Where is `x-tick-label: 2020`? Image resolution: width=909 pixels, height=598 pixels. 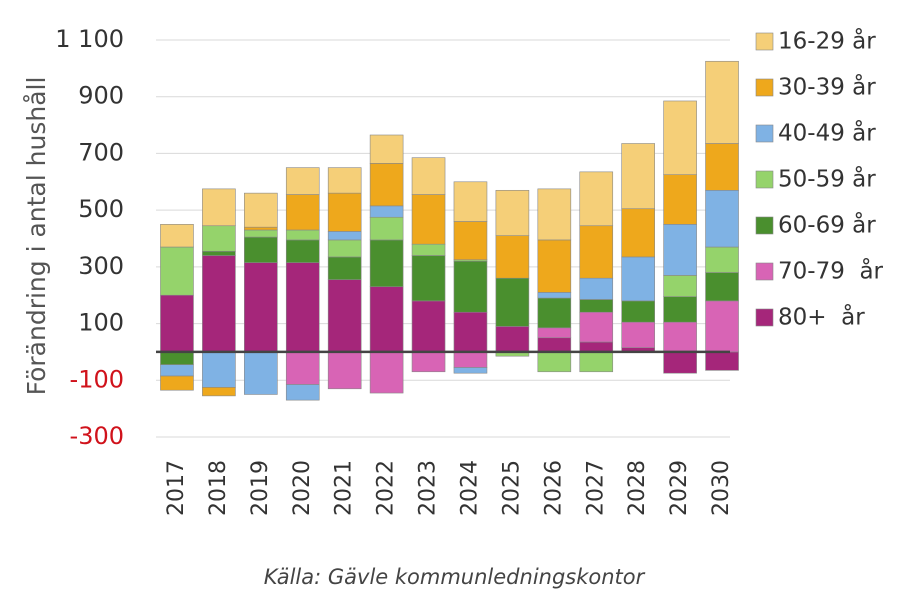
x-tick-label: 2020 is located at coordinates (302, 488).